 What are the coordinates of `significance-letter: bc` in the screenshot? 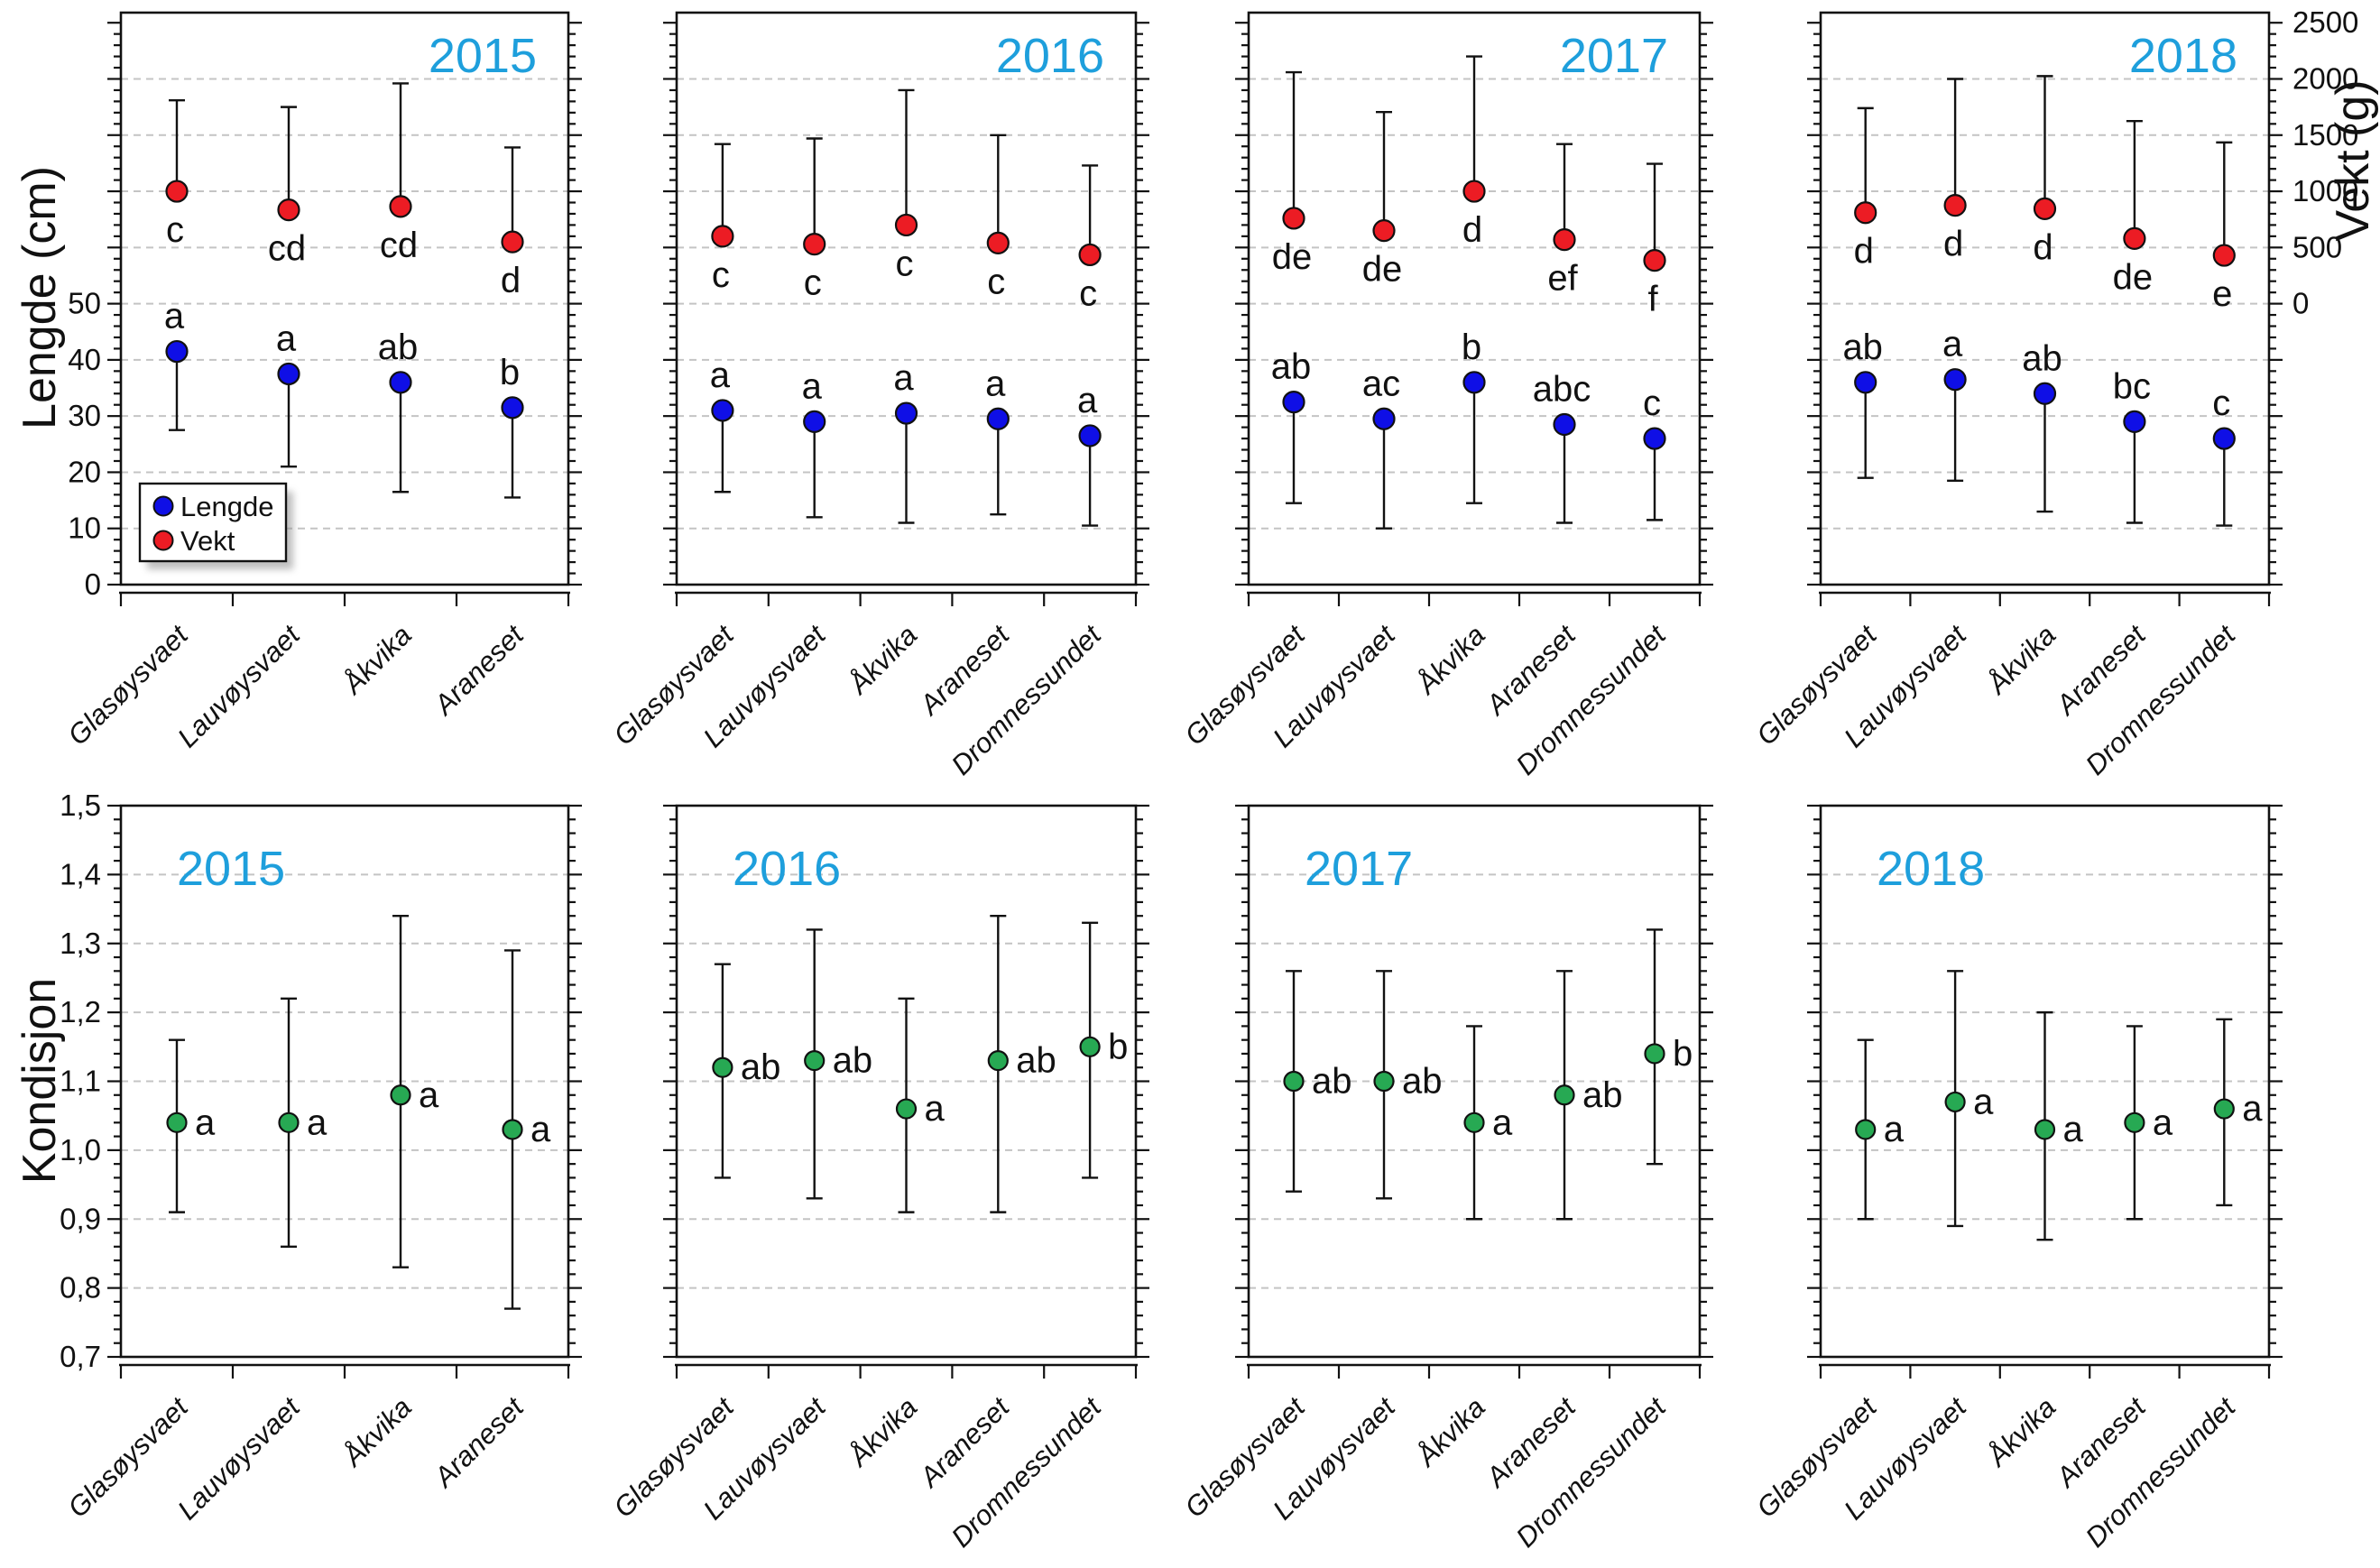 It's located at (2132, 386).